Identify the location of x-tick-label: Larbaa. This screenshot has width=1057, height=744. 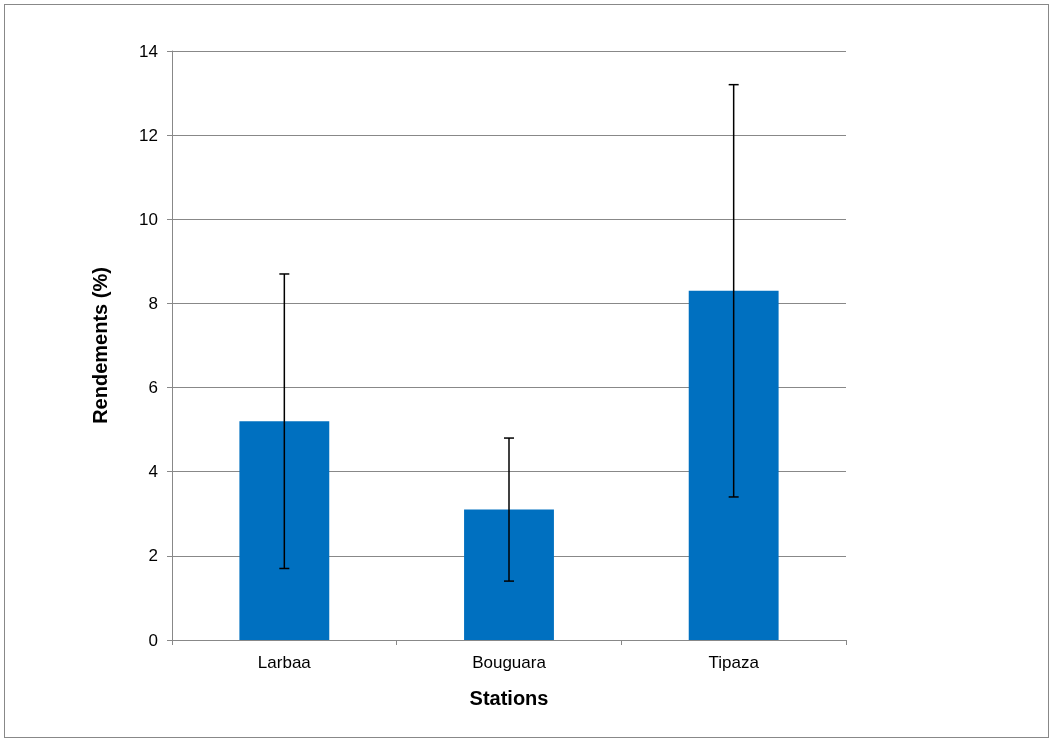
(284, 662).